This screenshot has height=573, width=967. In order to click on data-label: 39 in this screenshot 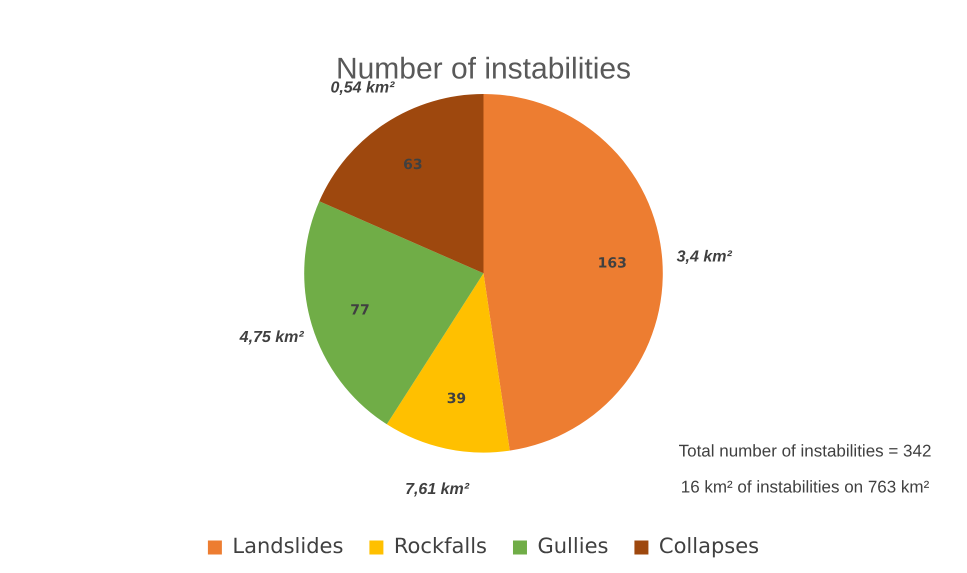, I will do `click(456, 399)`.